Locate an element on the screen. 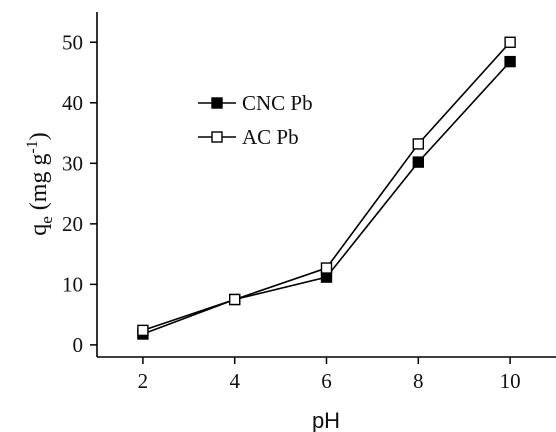 The width and height of the screenshot is (556, 432). y-axis-label-main: q is located at coordinates (39, 230).